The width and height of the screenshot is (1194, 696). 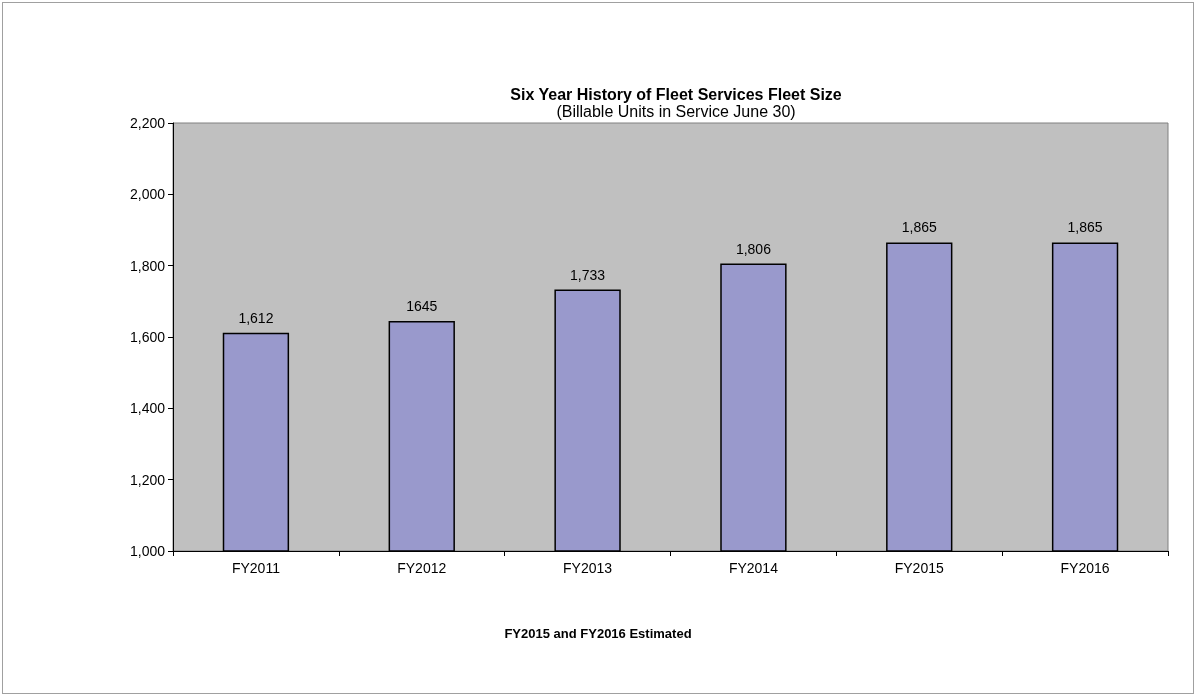 I want to click on x-tick-label: FY2016, so click(x=1085, y=568).